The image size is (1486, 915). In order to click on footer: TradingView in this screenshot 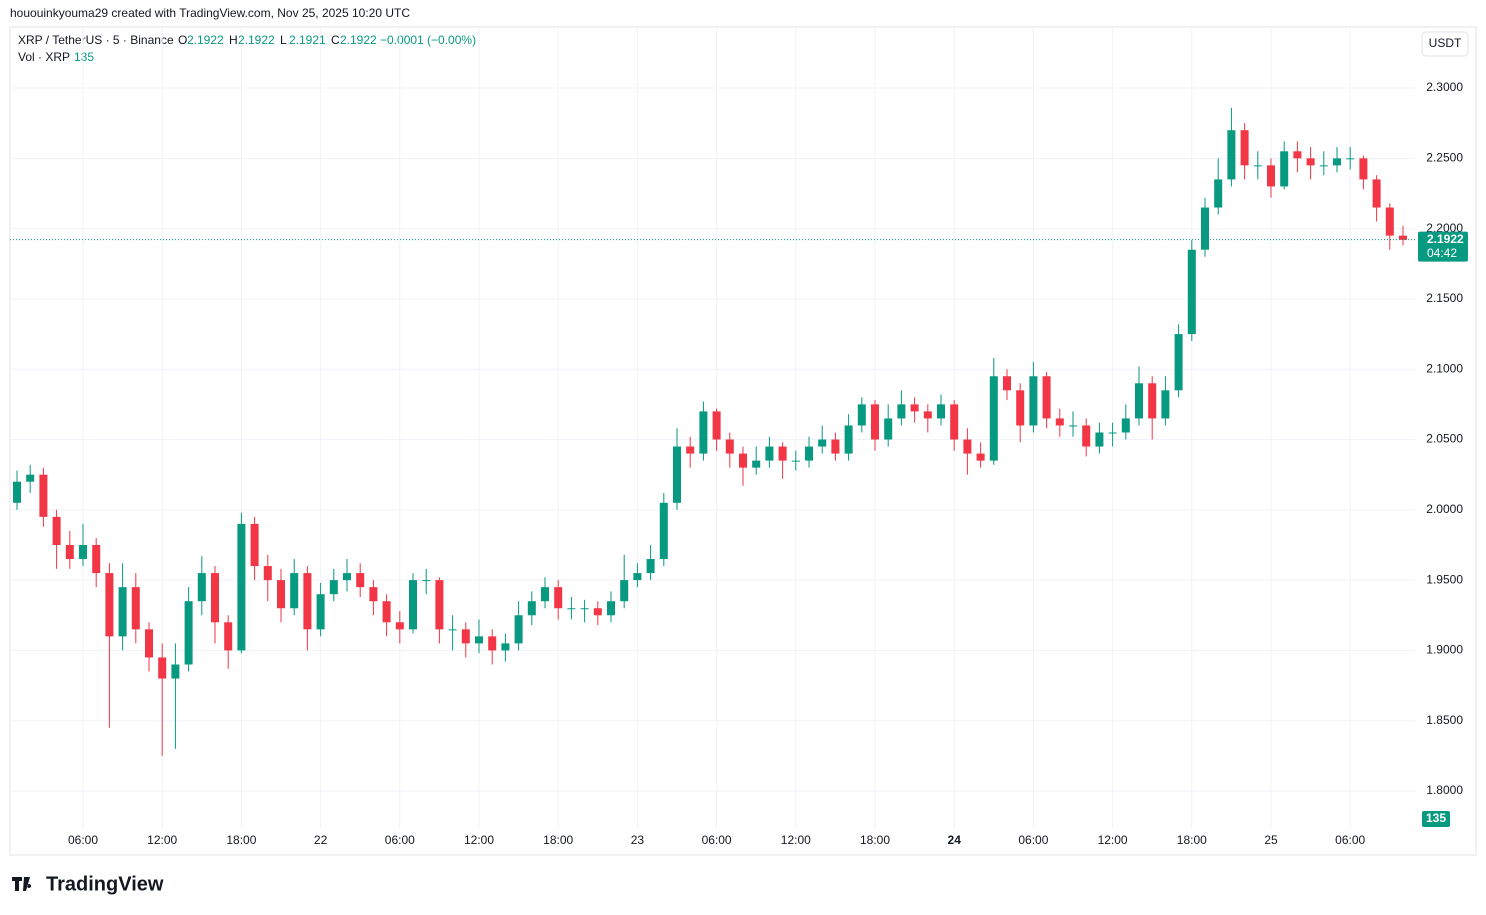, I will do `click(105, 884)`.